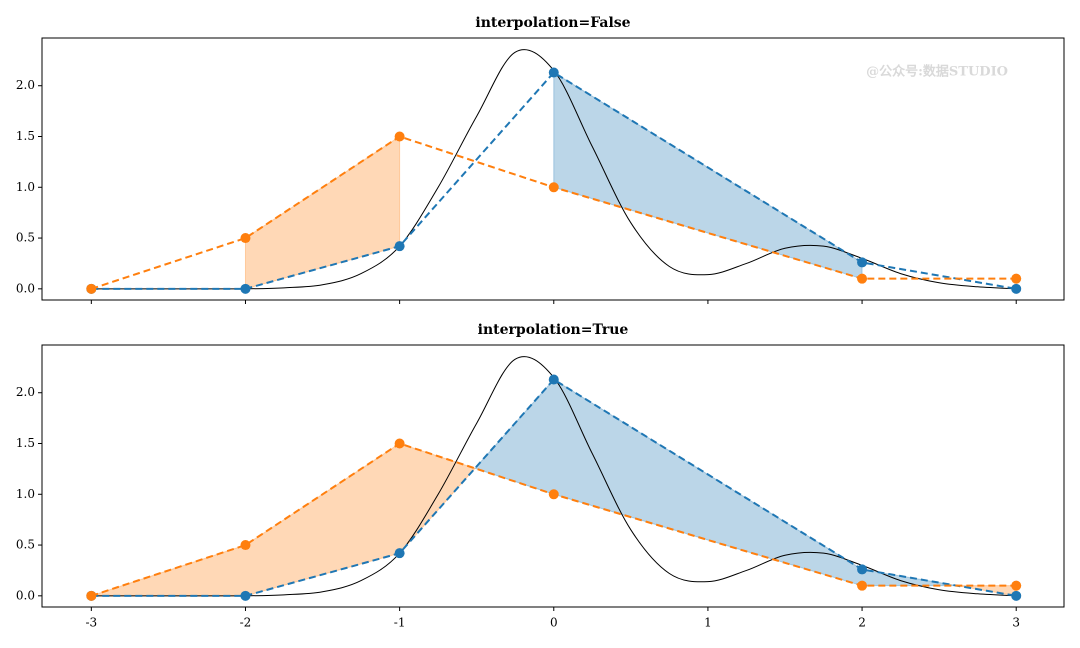  Describe the element at coordinates (937, 72) in the screenshot. I see `watermark: @公众号:数据STUDIO` at that location.